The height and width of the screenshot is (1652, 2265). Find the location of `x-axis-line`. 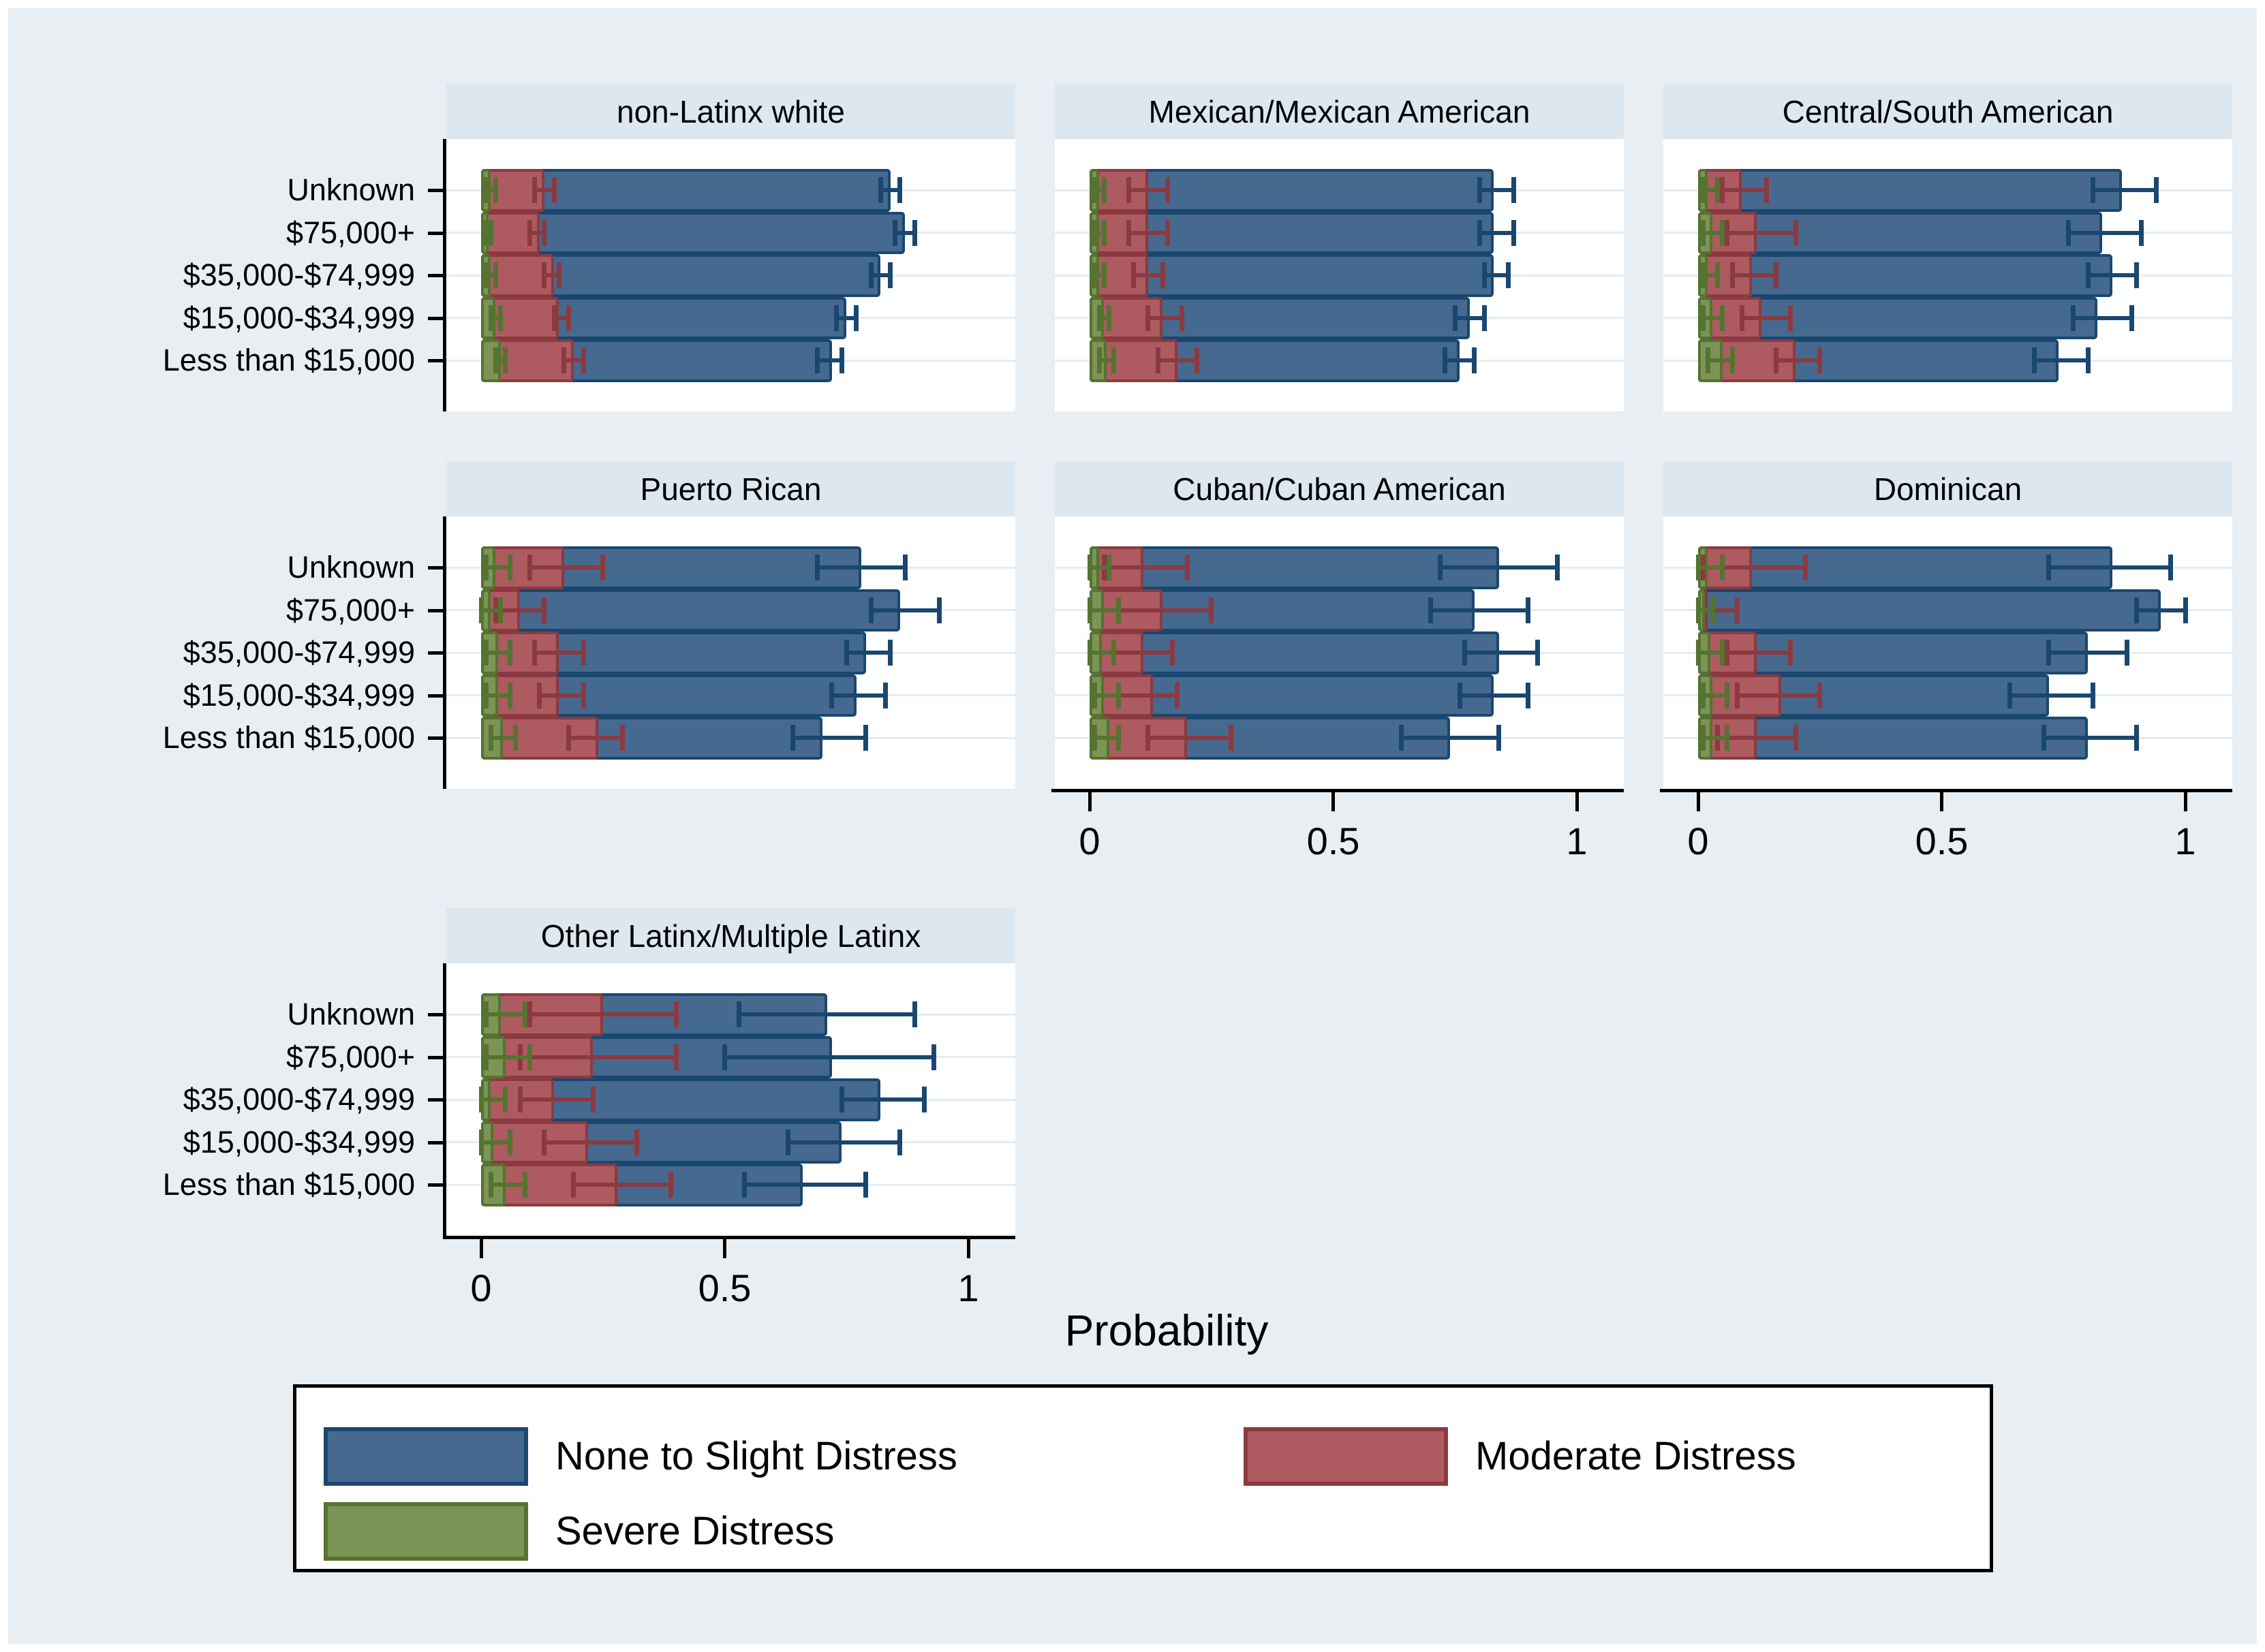

x-axis-line is located at coordinates (729, 1237).